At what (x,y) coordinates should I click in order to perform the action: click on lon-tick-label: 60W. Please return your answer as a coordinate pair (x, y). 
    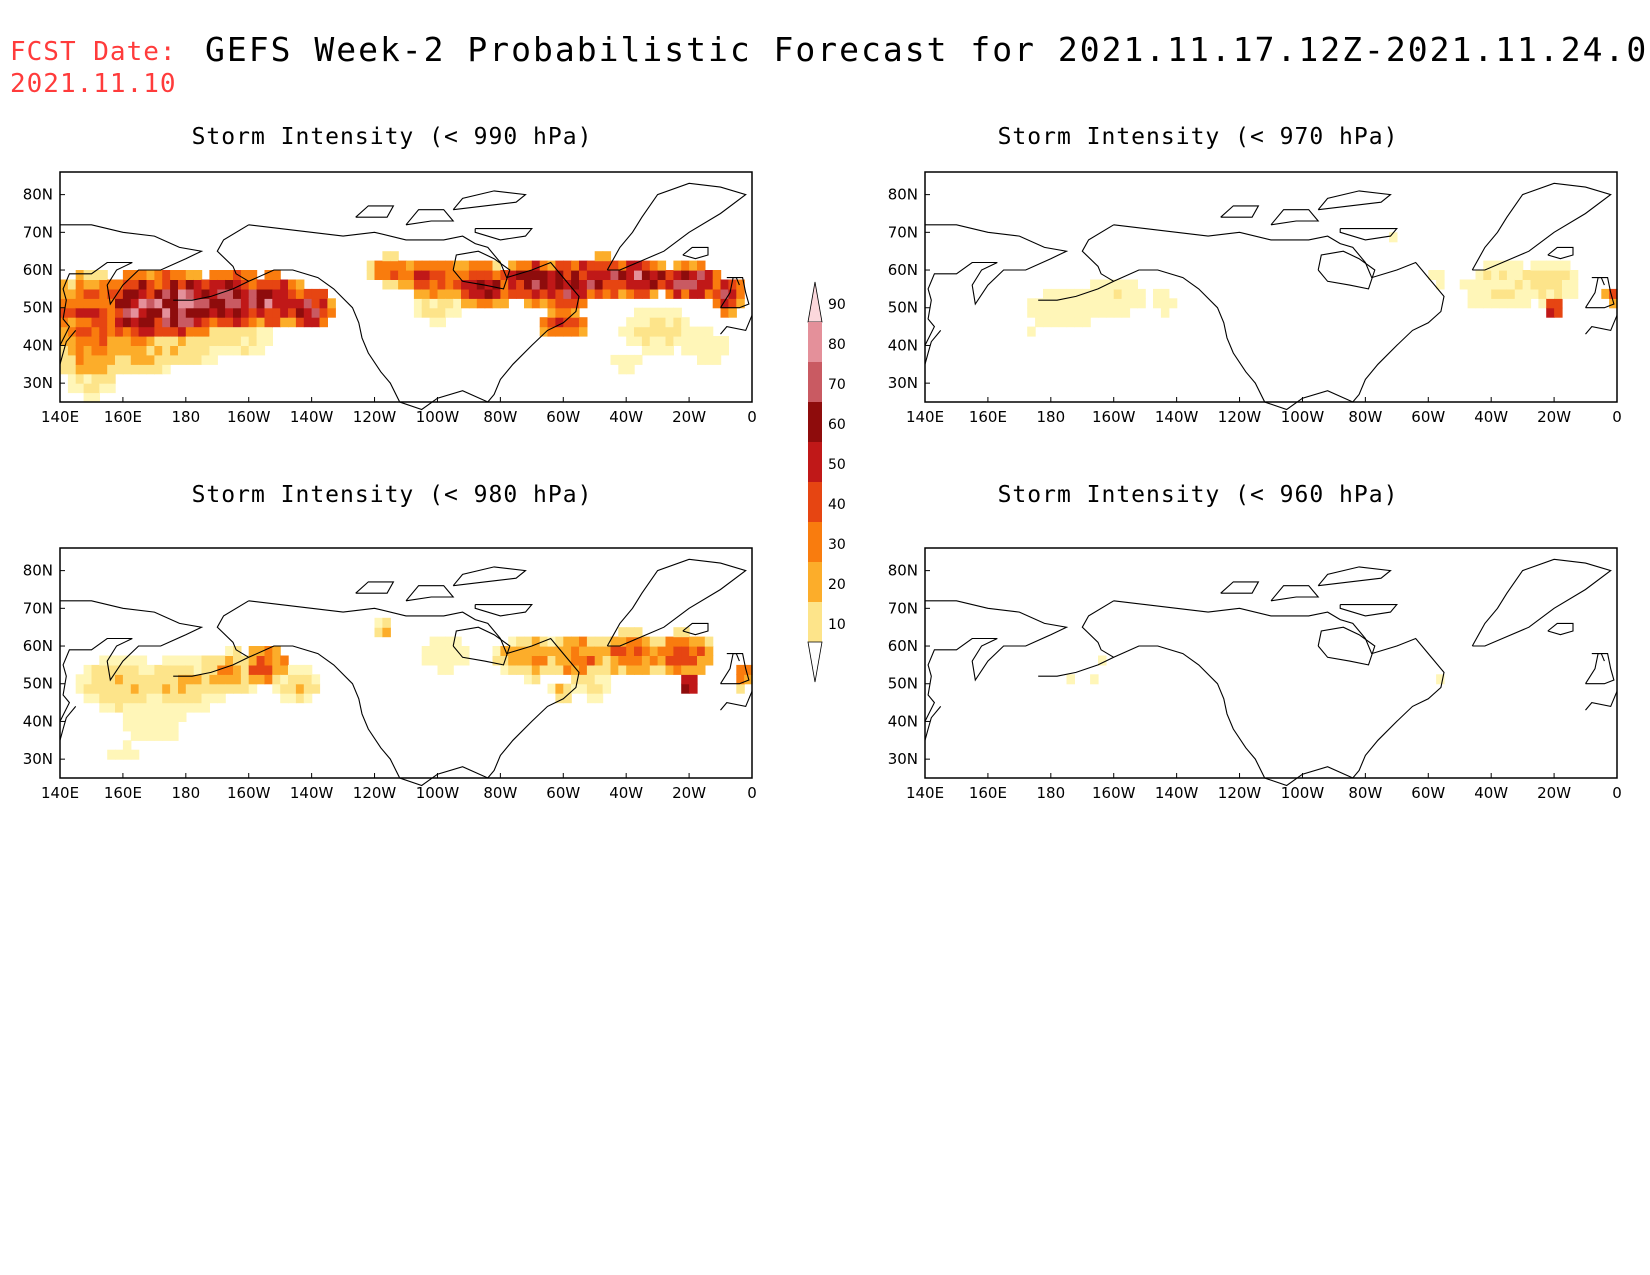
    Looking at the image, I should click on (563, 417).